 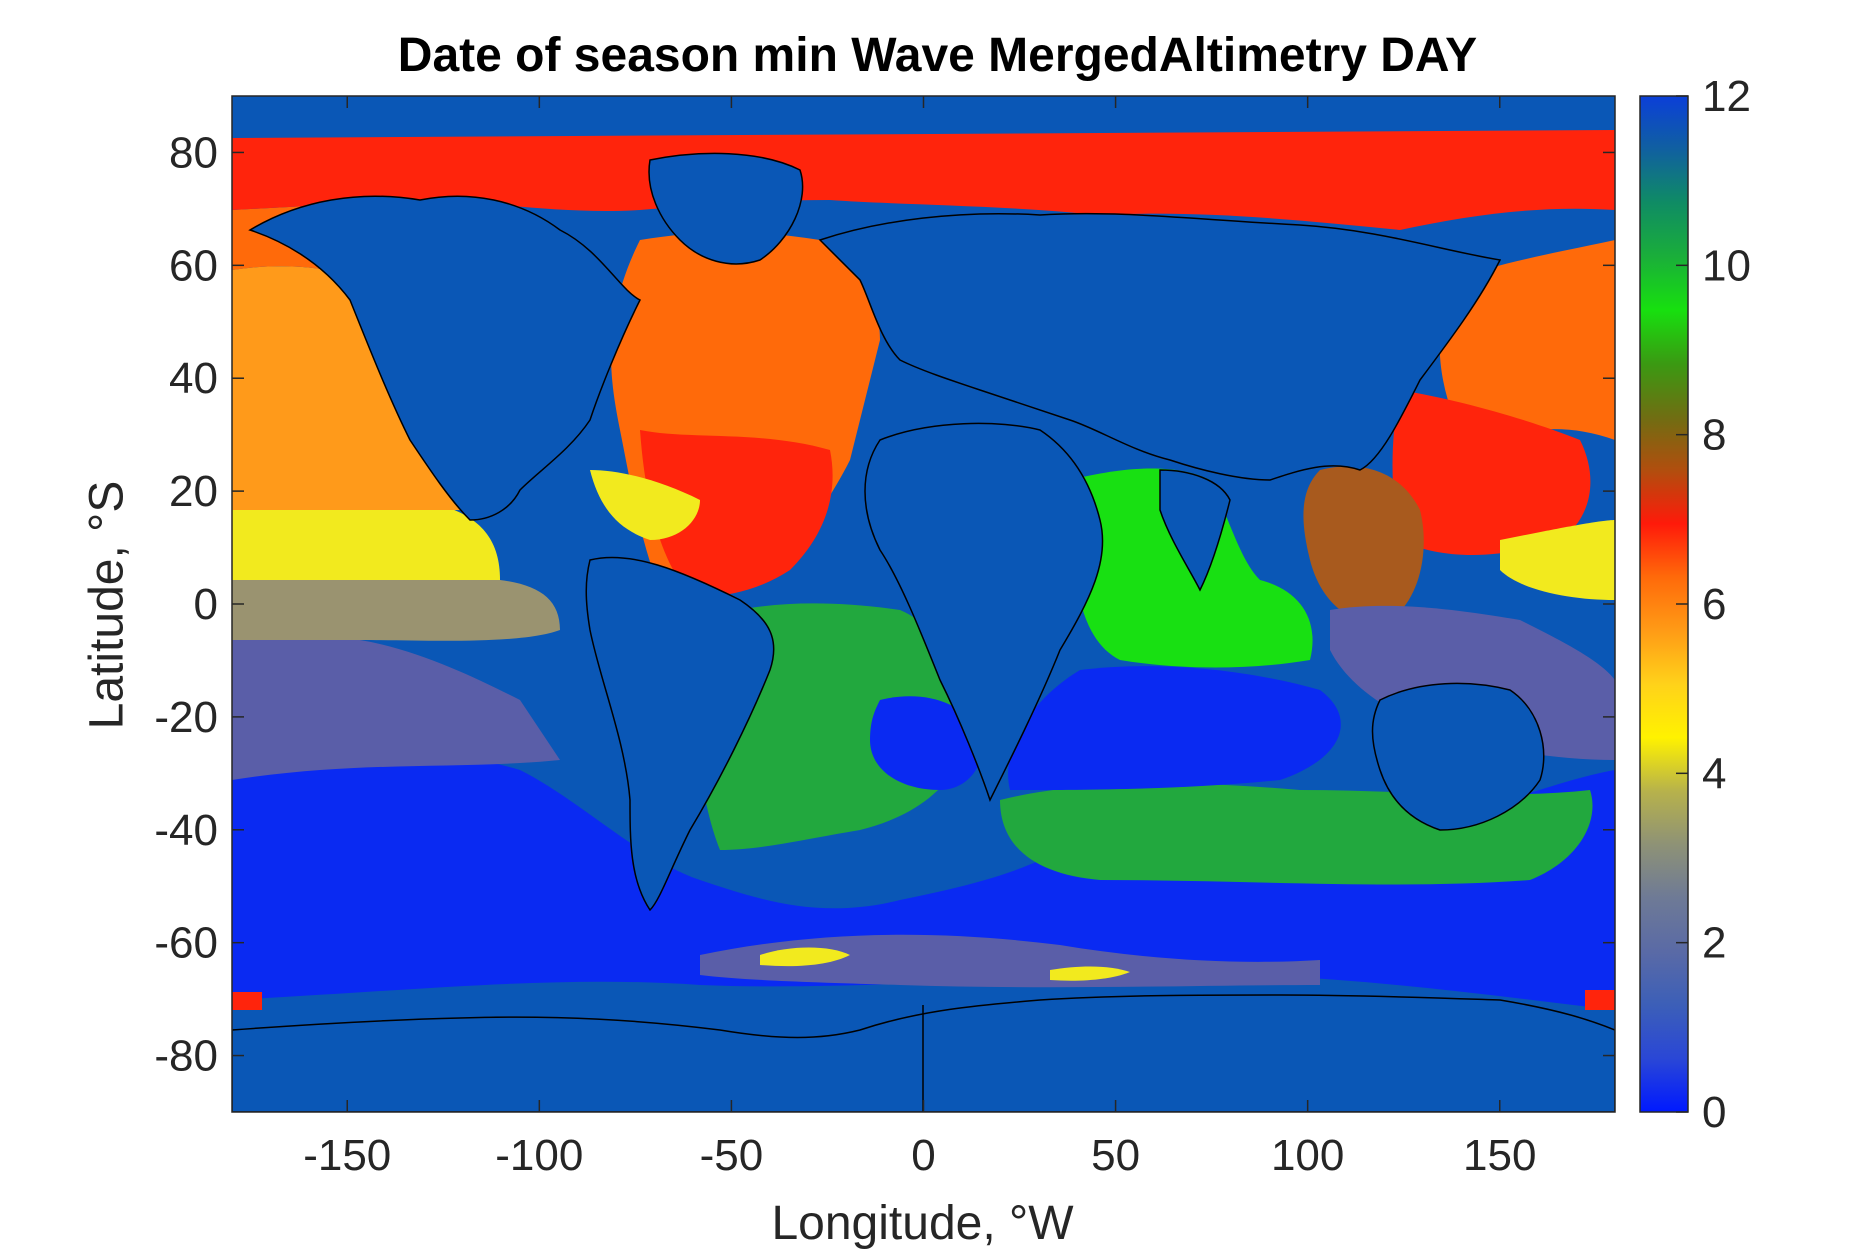 I want to click on colorbar-tick-label: 2, so click(x=1714, y=943).